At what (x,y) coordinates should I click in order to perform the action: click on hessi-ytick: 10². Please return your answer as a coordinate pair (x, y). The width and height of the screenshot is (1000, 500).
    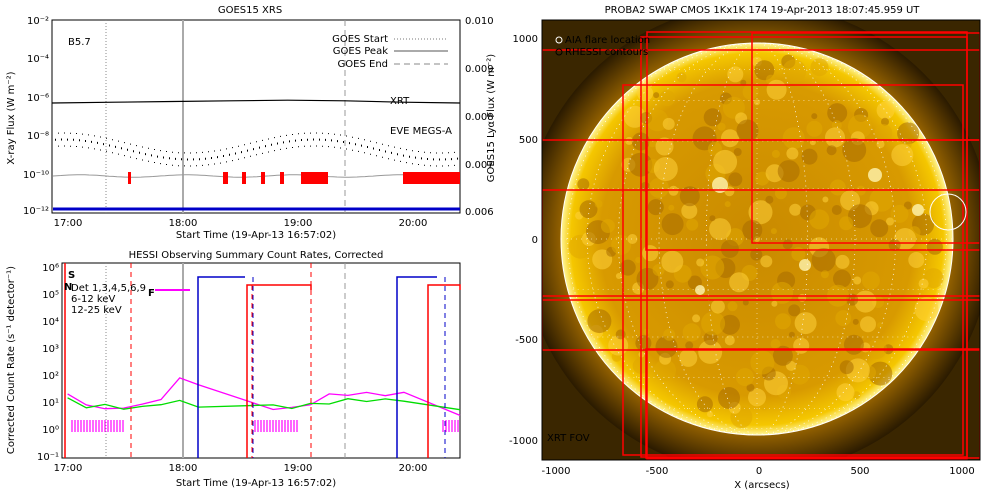
    Looking at the image, I should click on (50, 376).